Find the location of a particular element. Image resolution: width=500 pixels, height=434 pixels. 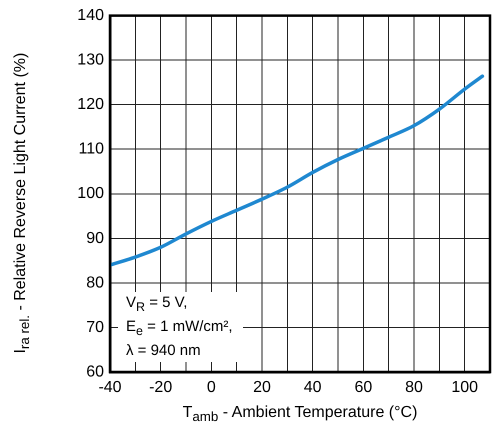

x-tick-label: 40 is located at coordinates (313, 387).